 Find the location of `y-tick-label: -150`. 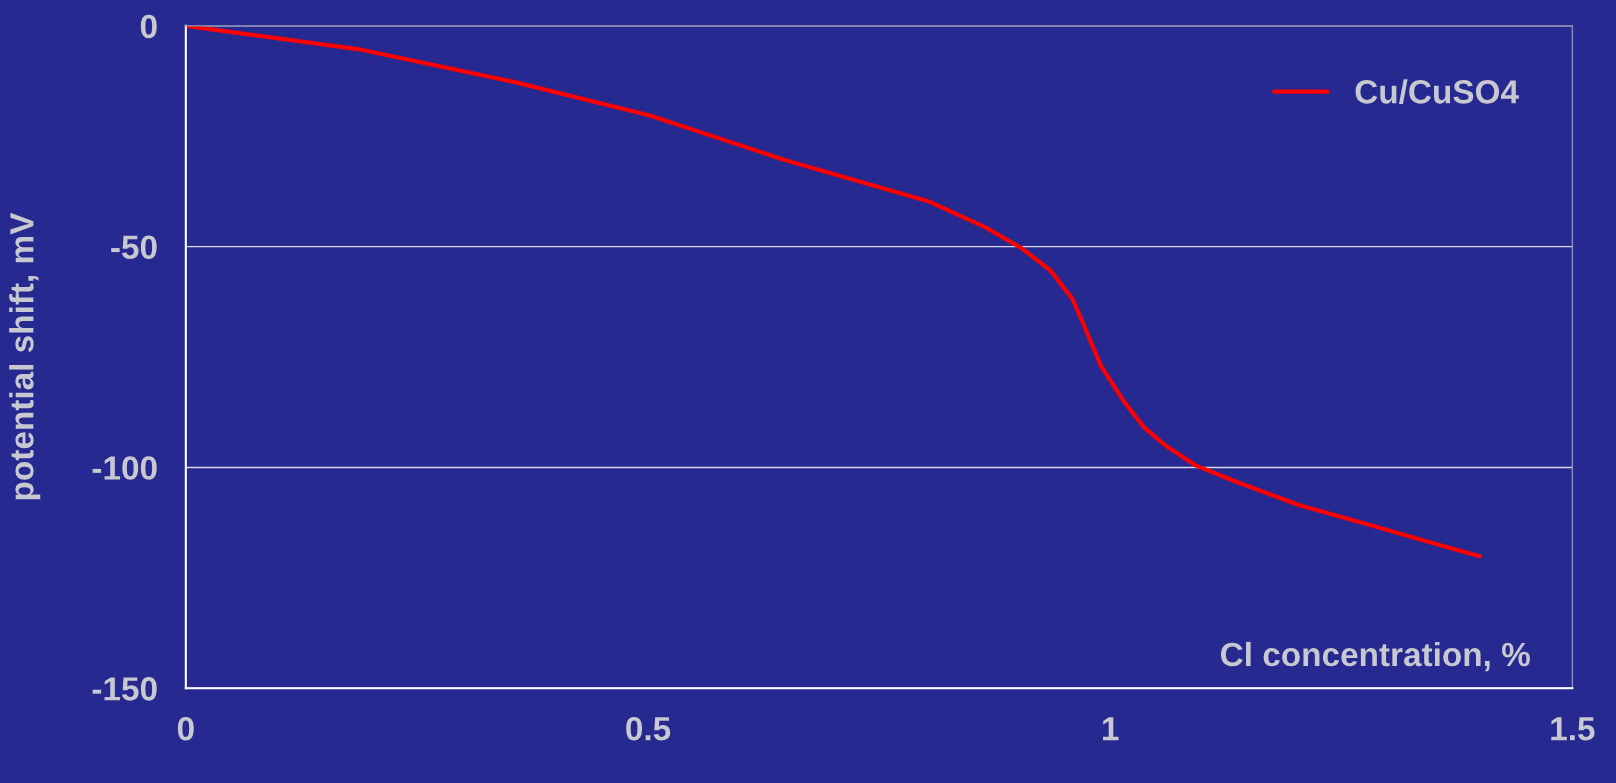

y-tick-label: -150 is located at coordinates (124, 689).